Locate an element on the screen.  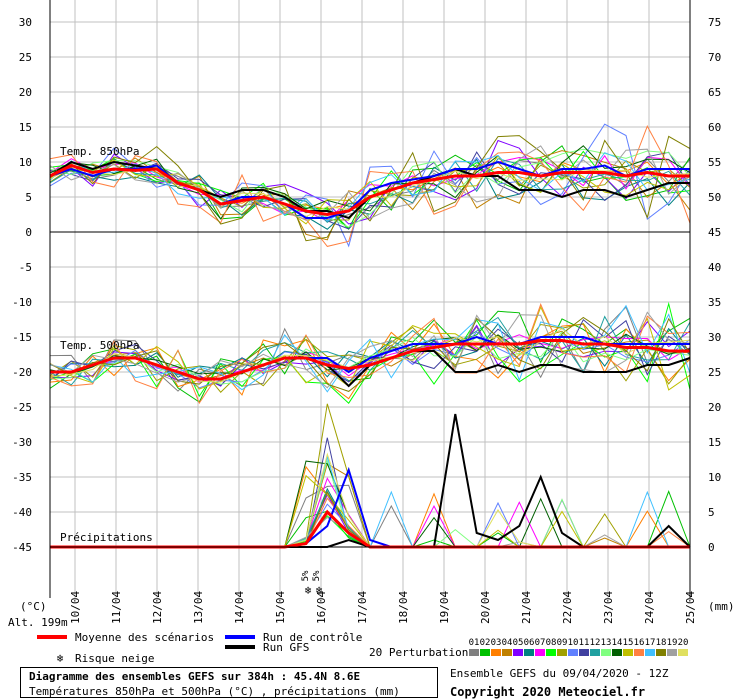
mean-line-t500 is located at coordinates (370, 360).